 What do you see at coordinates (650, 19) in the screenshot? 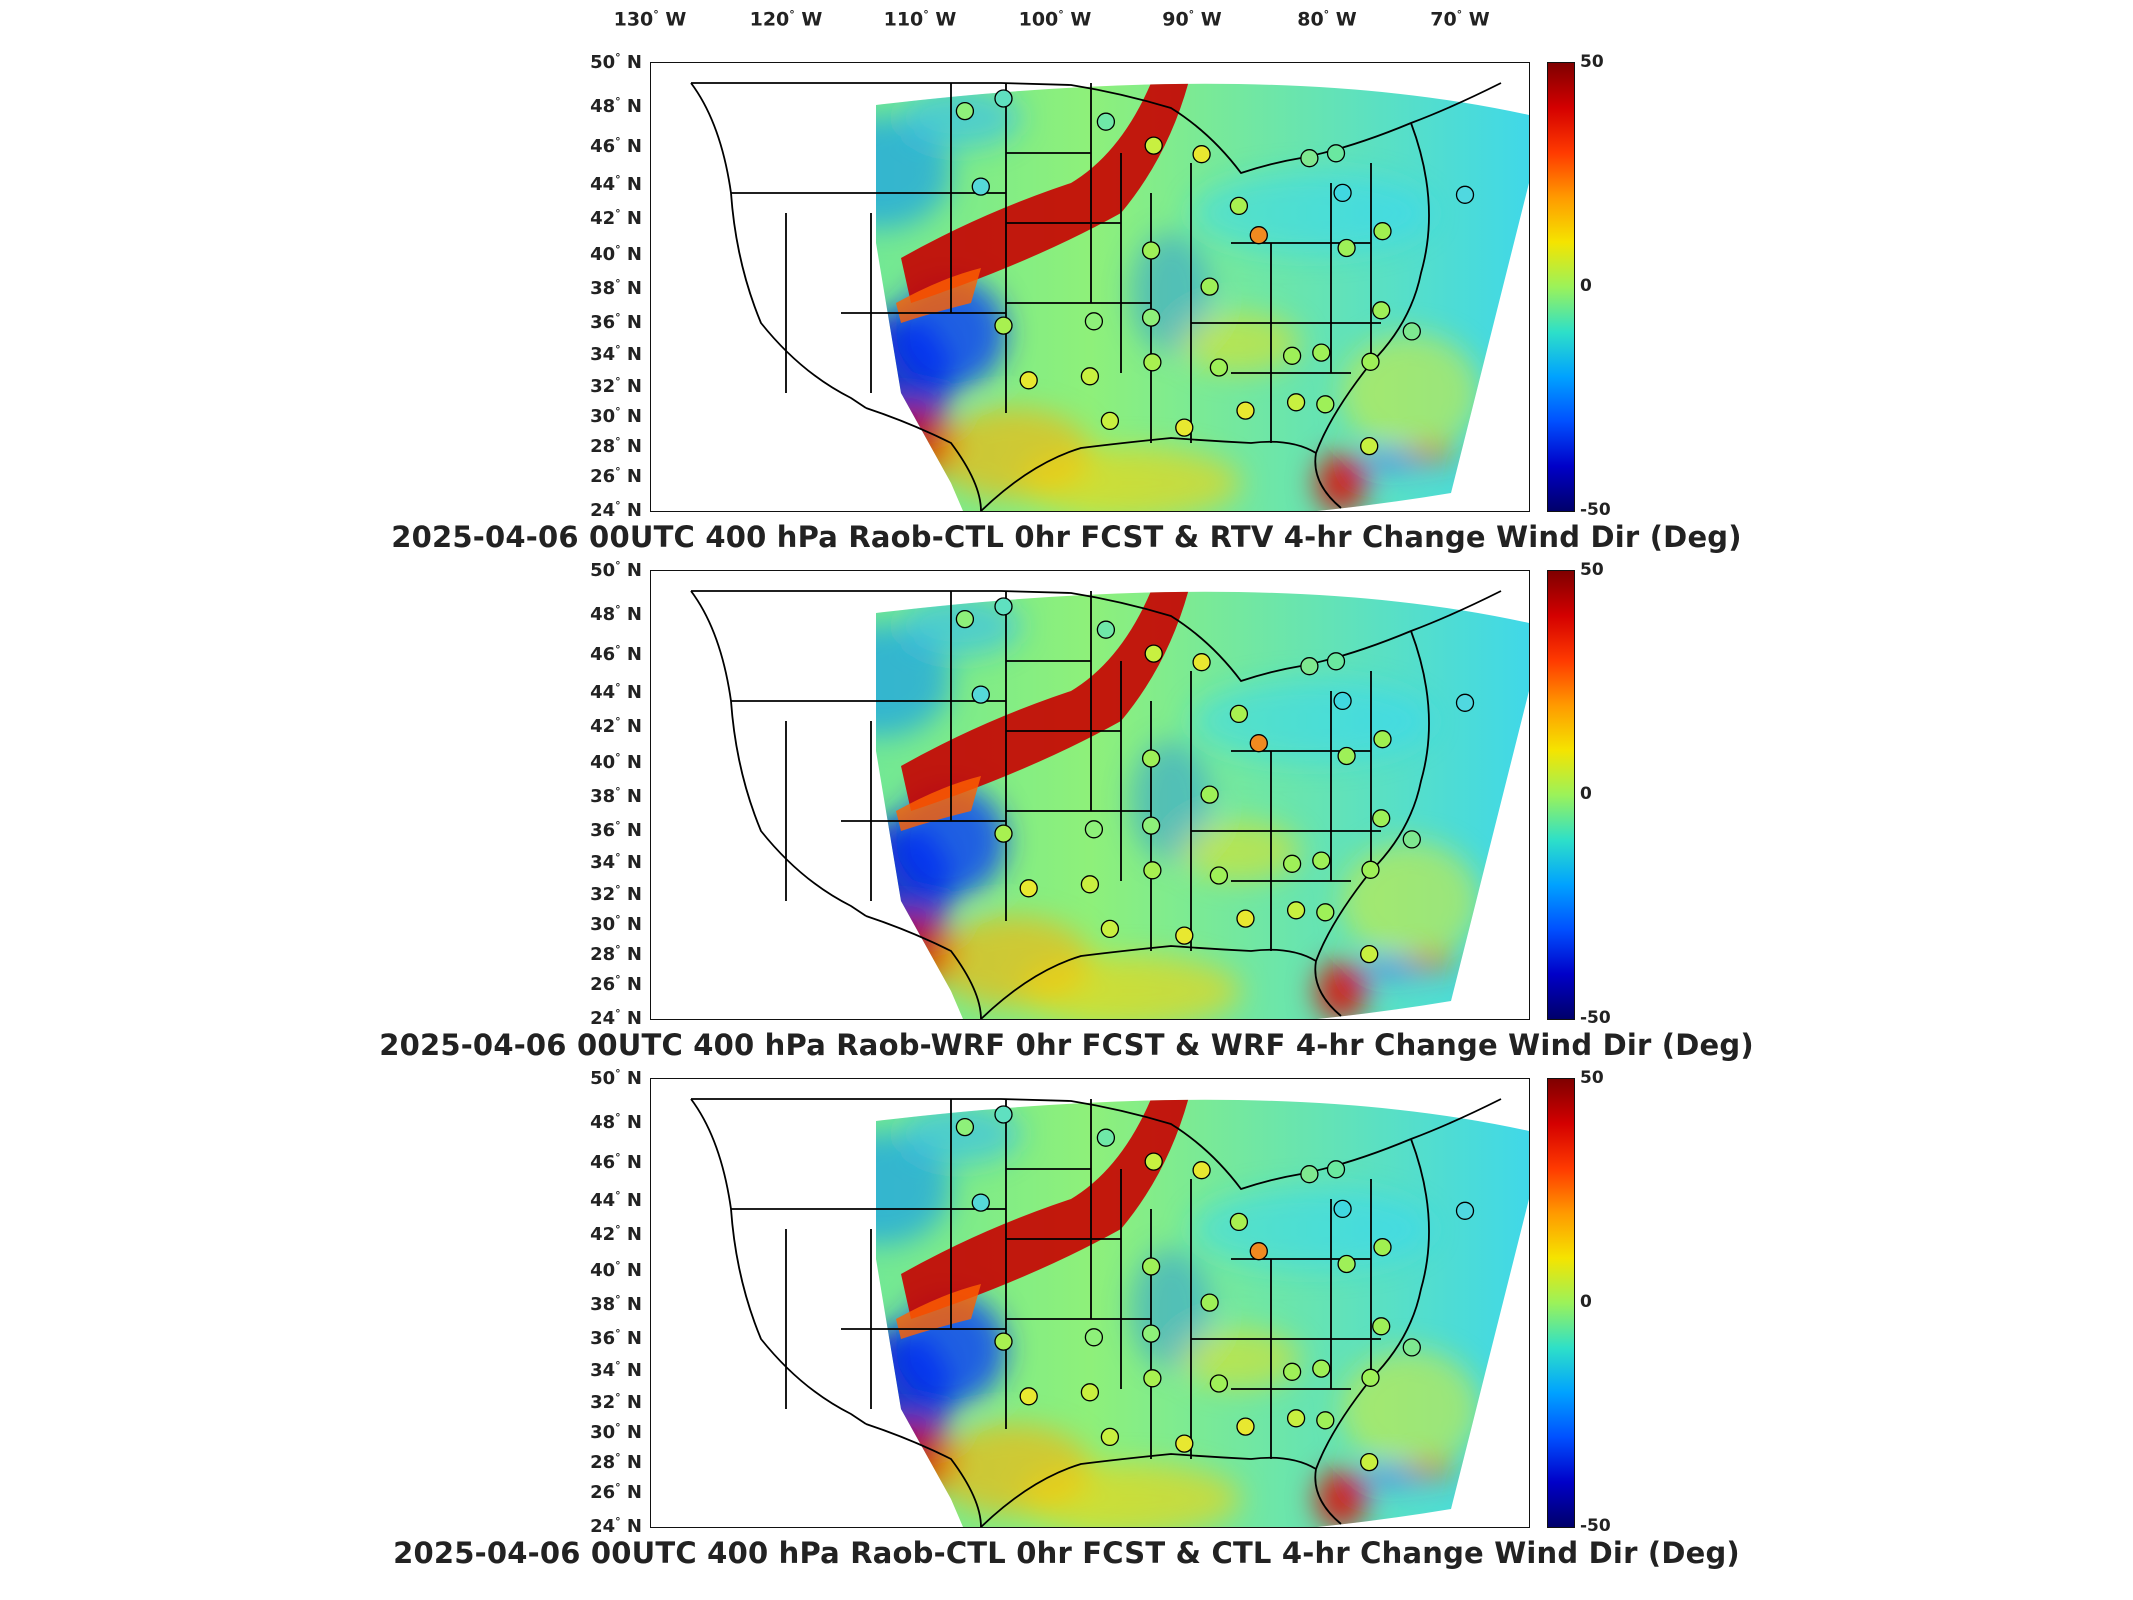
I see `lon-tick-label: 130° W` at bounding box center [650, 19].